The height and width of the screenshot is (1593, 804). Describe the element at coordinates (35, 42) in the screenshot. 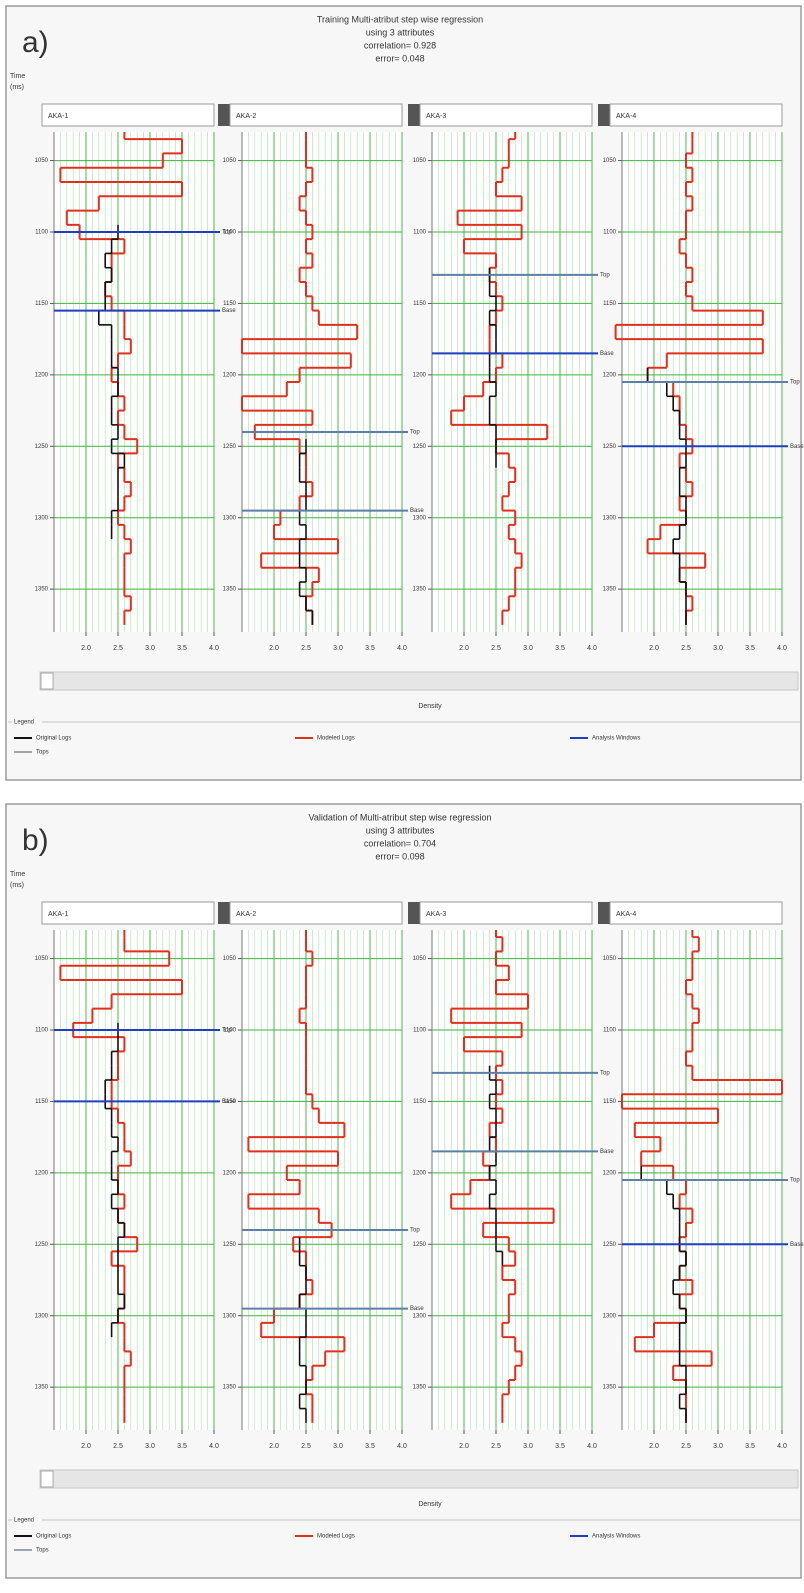

I see `panel-label: a)` at that location.